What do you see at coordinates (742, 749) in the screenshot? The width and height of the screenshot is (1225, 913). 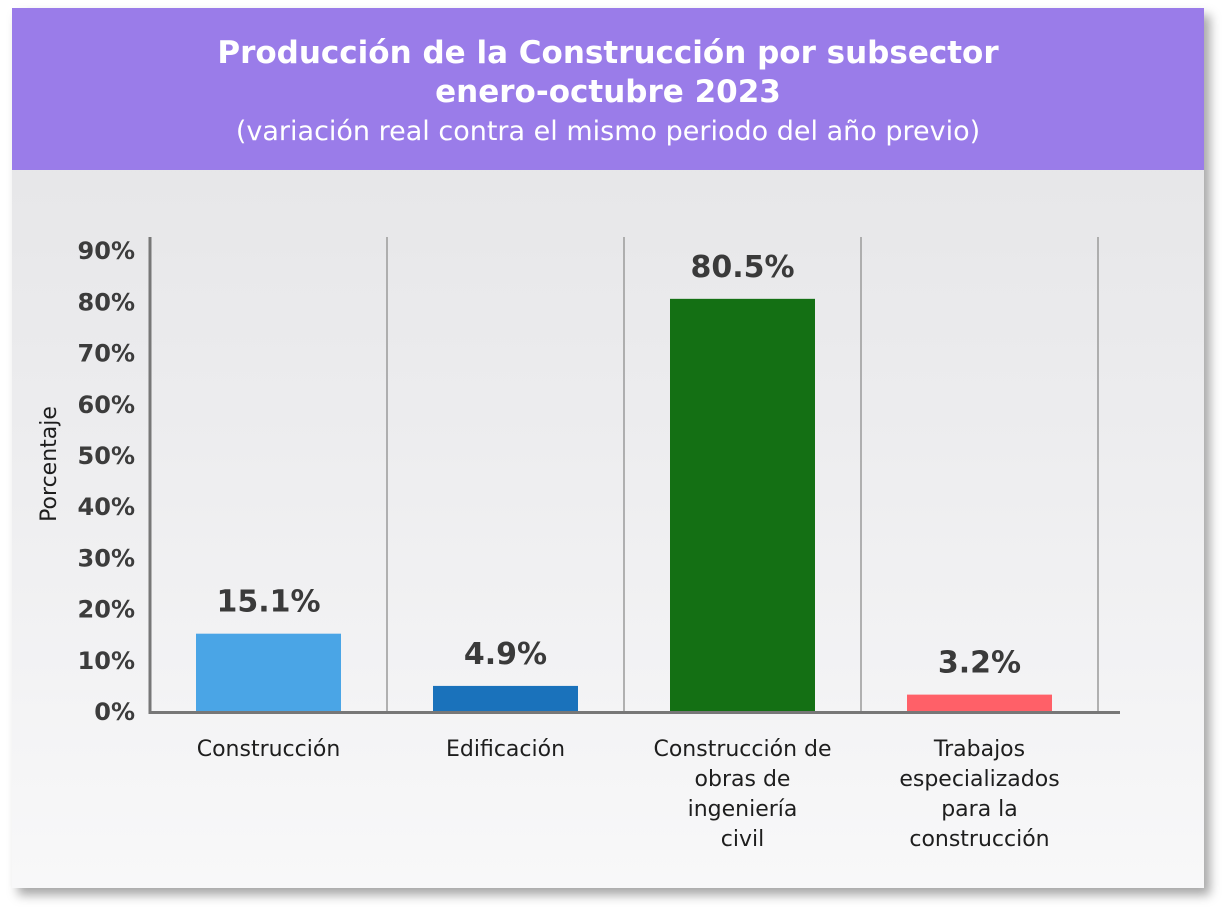 I see `x-category-label: Construcción de` at bounding box center [742, 749].